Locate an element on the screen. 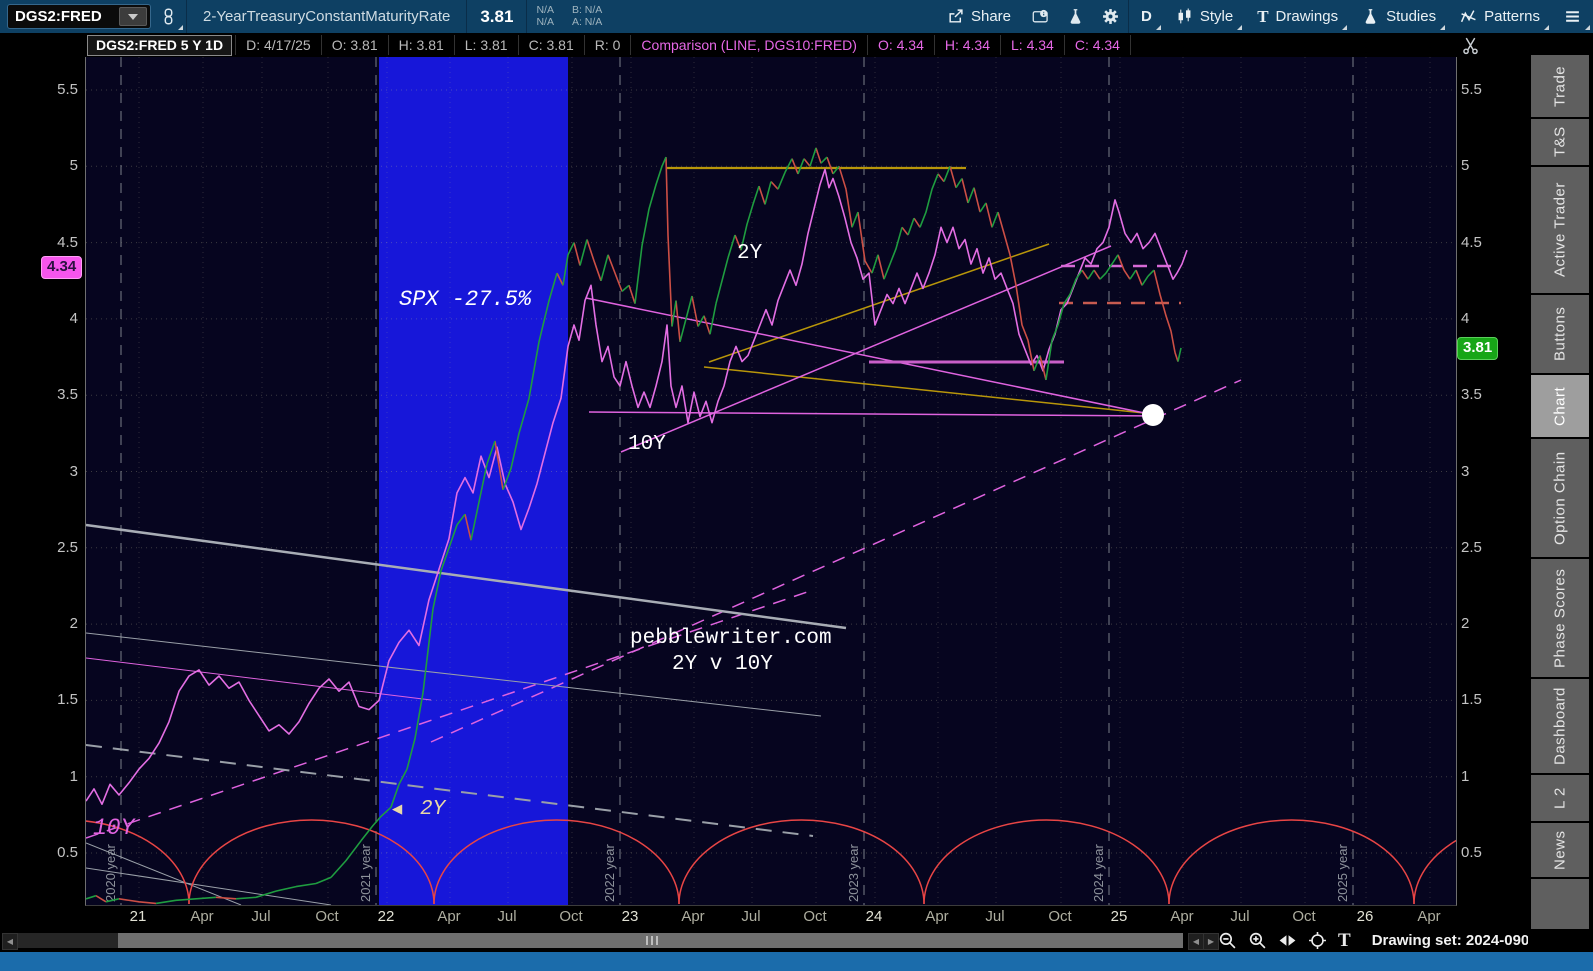  ohlc-field: O: 3.81 is located at coordinates (355, 45).